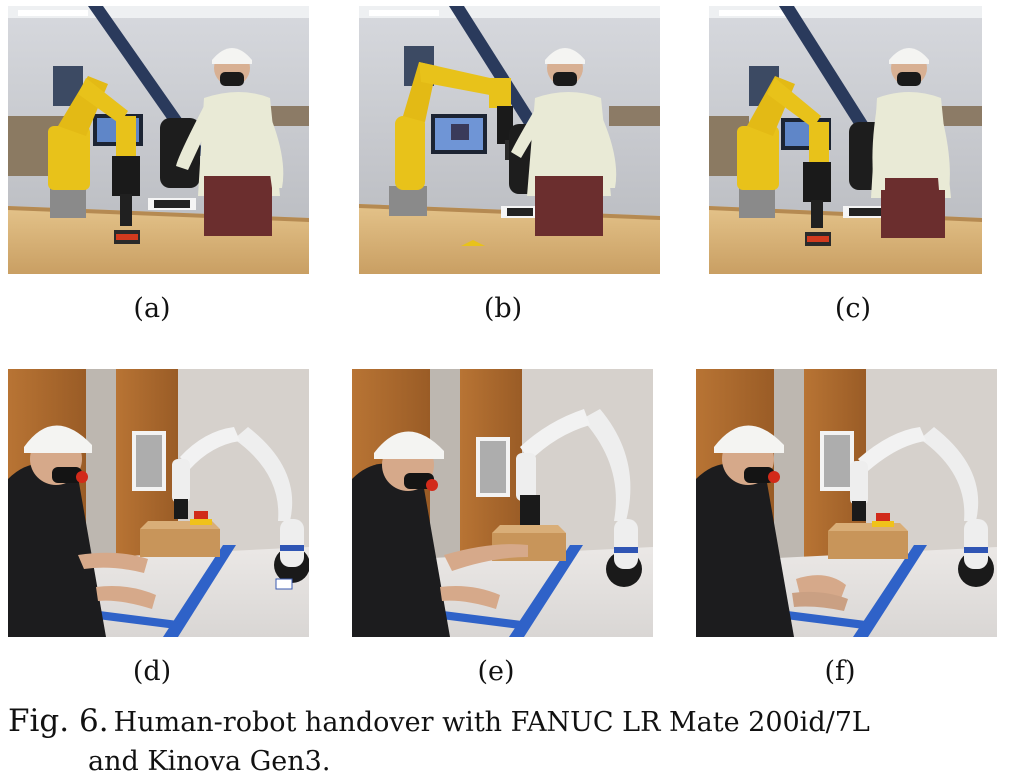  I want to click on panel-d-photo, so click(158, 503).